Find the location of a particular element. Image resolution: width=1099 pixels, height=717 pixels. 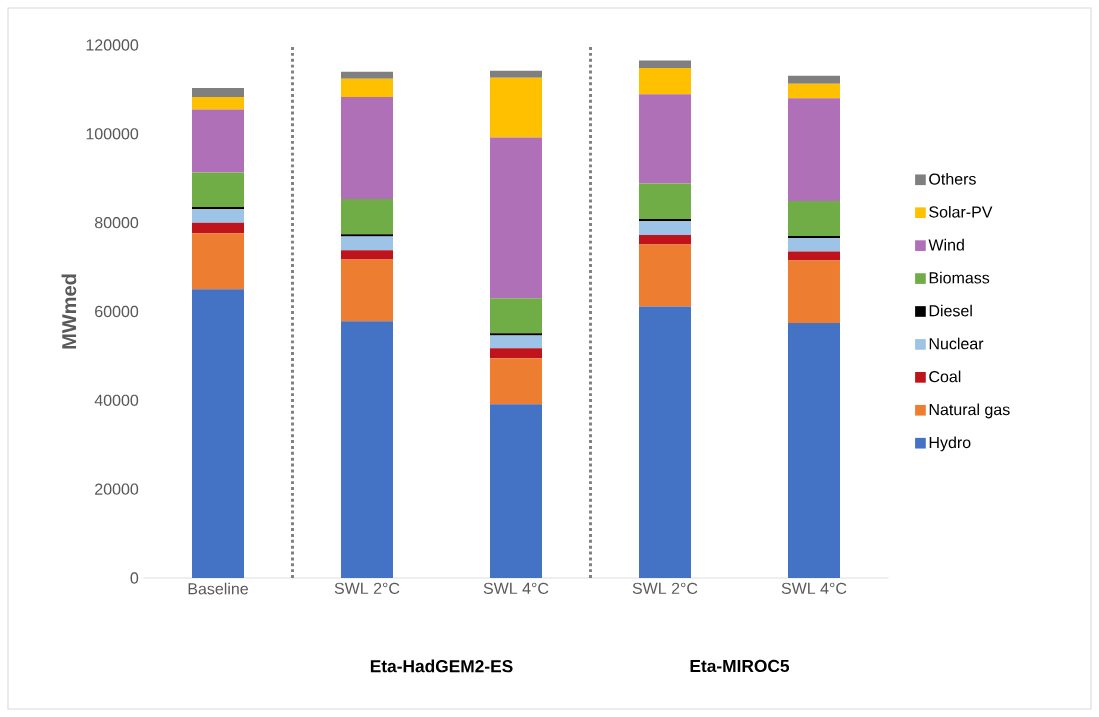

y-axis-title: MWmed is located at coordinates (69, 311).